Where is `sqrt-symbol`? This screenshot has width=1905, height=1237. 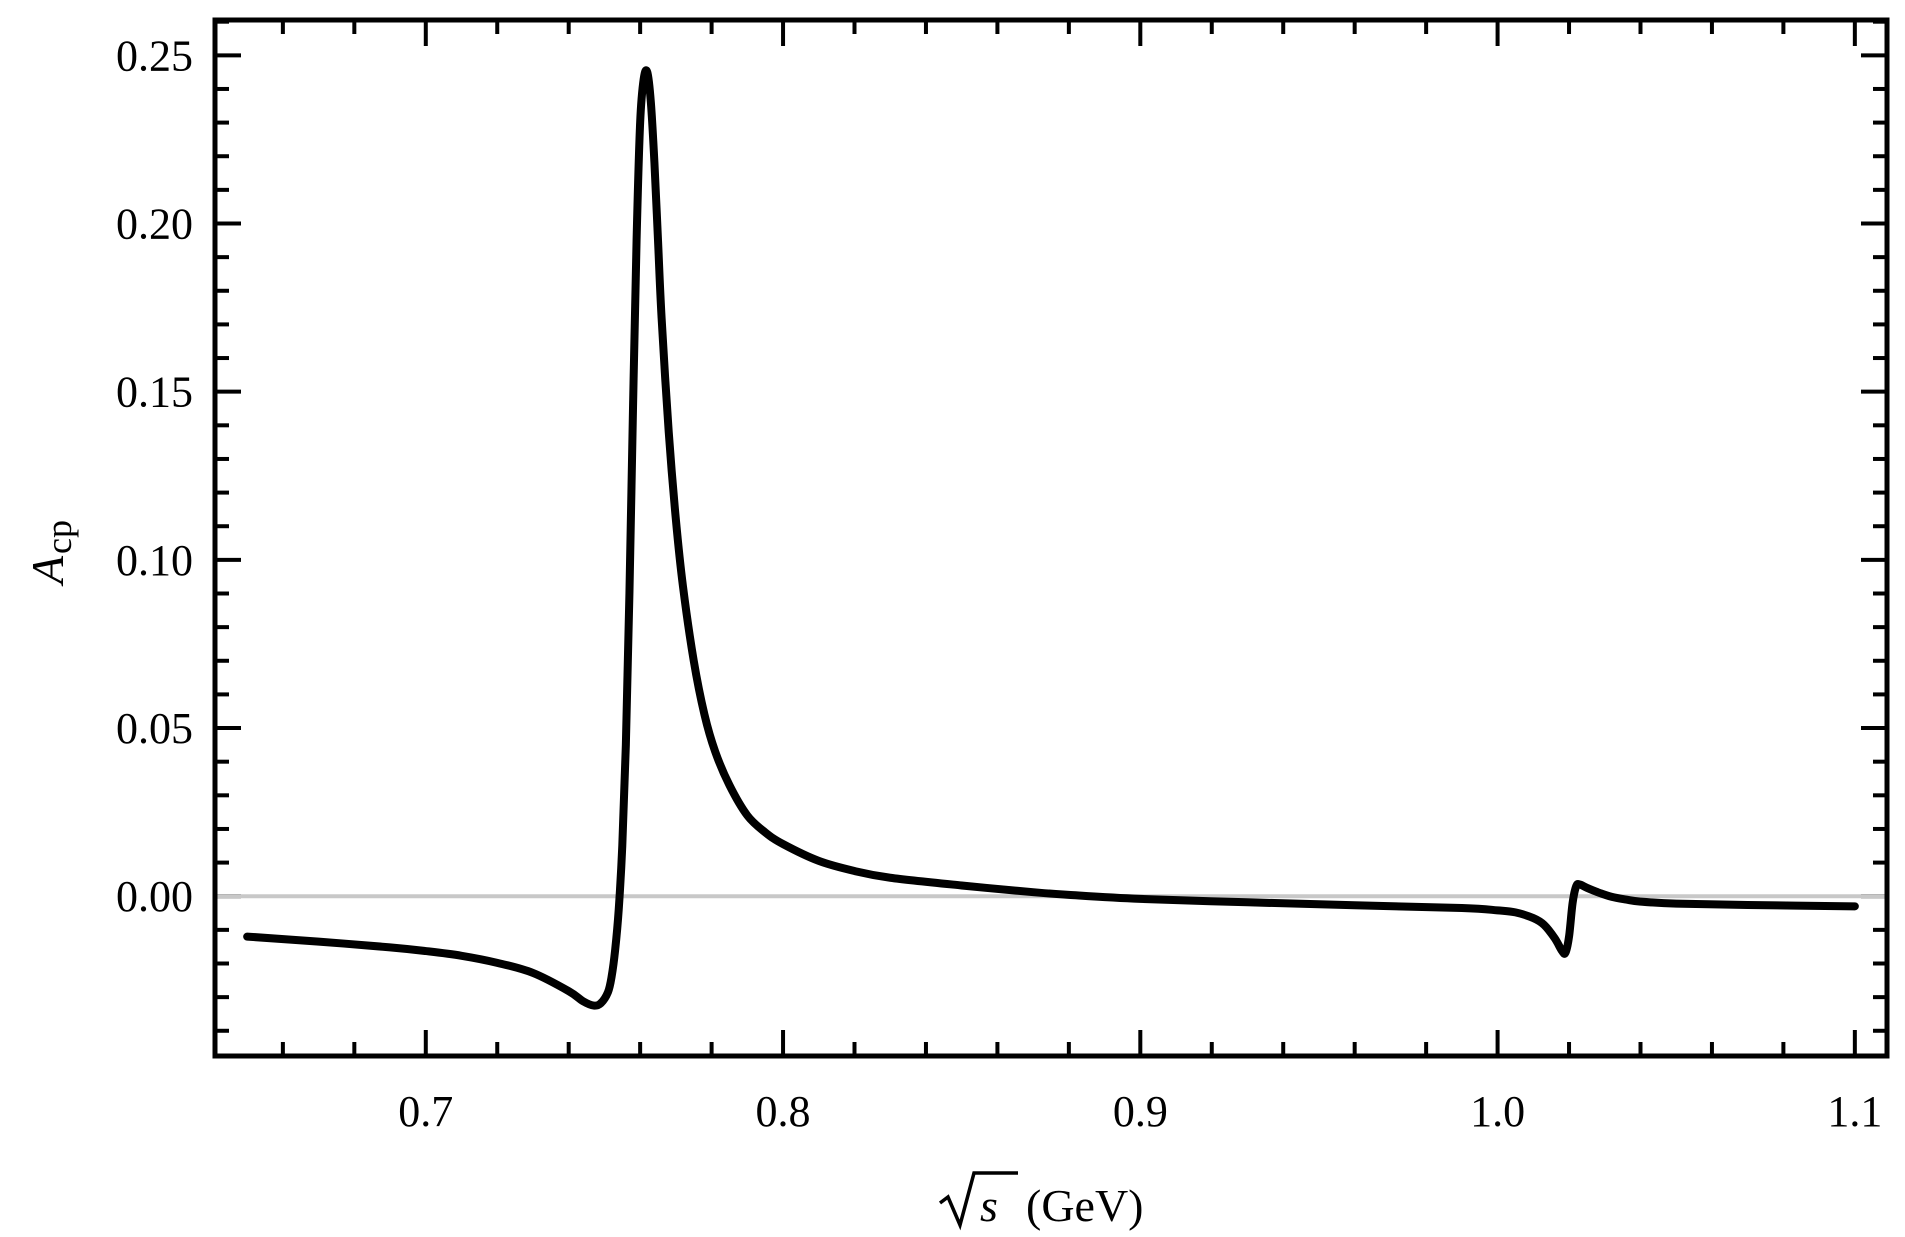 sqrt-symbol is located at coordinates (978, 1201).